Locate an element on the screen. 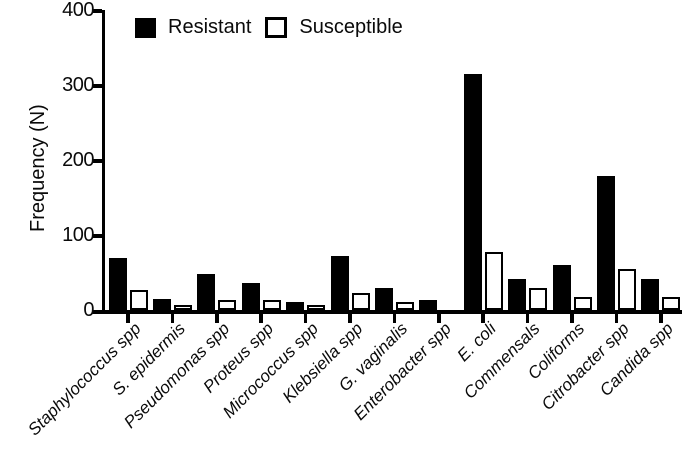 The height and width of the screenshot is (464, 685). legend-item-susceptible: Susceptible is located at coordinates (338, 27).